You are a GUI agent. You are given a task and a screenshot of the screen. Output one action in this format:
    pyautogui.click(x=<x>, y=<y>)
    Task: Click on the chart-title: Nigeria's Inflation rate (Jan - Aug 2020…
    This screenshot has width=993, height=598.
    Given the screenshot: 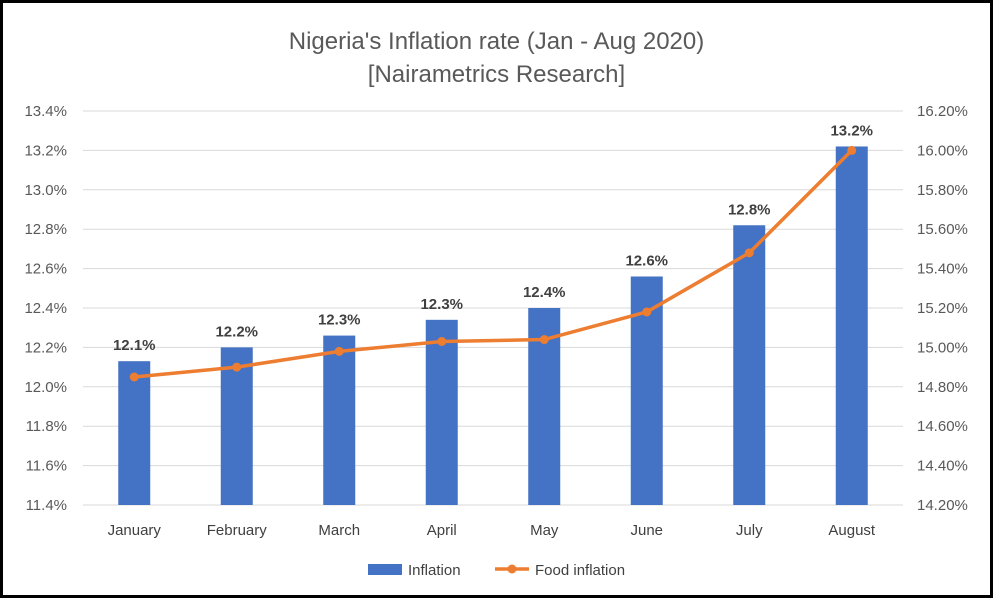 What is the action you would take?
    pyautogui.click(x=496, y=41)
    